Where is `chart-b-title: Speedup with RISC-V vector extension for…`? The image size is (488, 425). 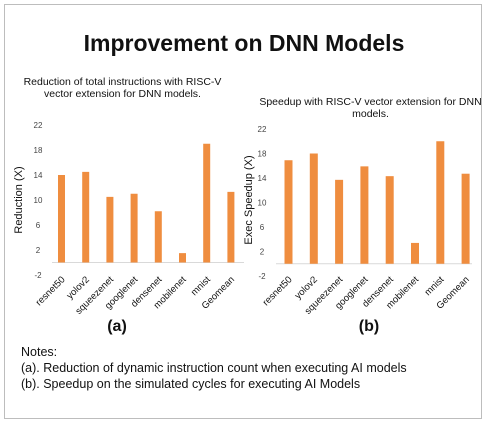
chart-b-title: Speedup with RISC-V vector extension for… is located at coordinates (370, 108).